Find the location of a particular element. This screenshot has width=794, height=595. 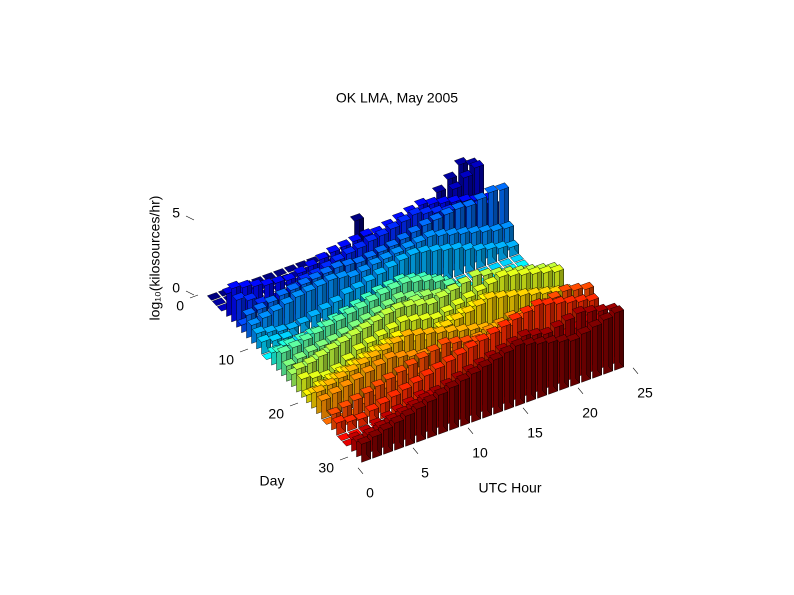

y-tick-label: 10 is located at coordinates (226, 360).